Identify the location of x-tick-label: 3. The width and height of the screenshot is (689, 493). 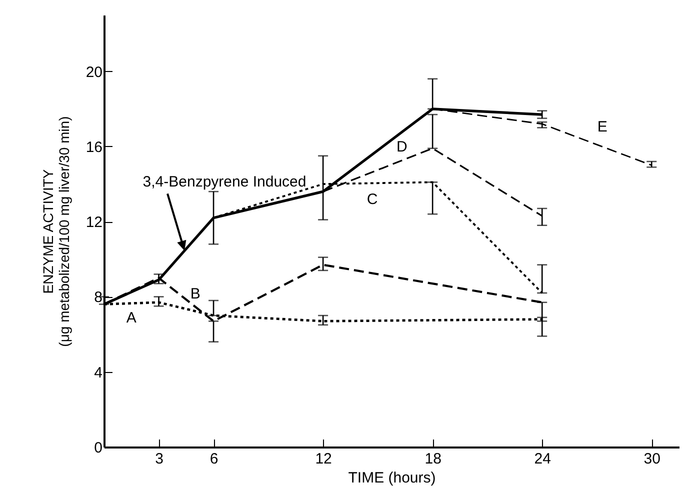
(159, 459).